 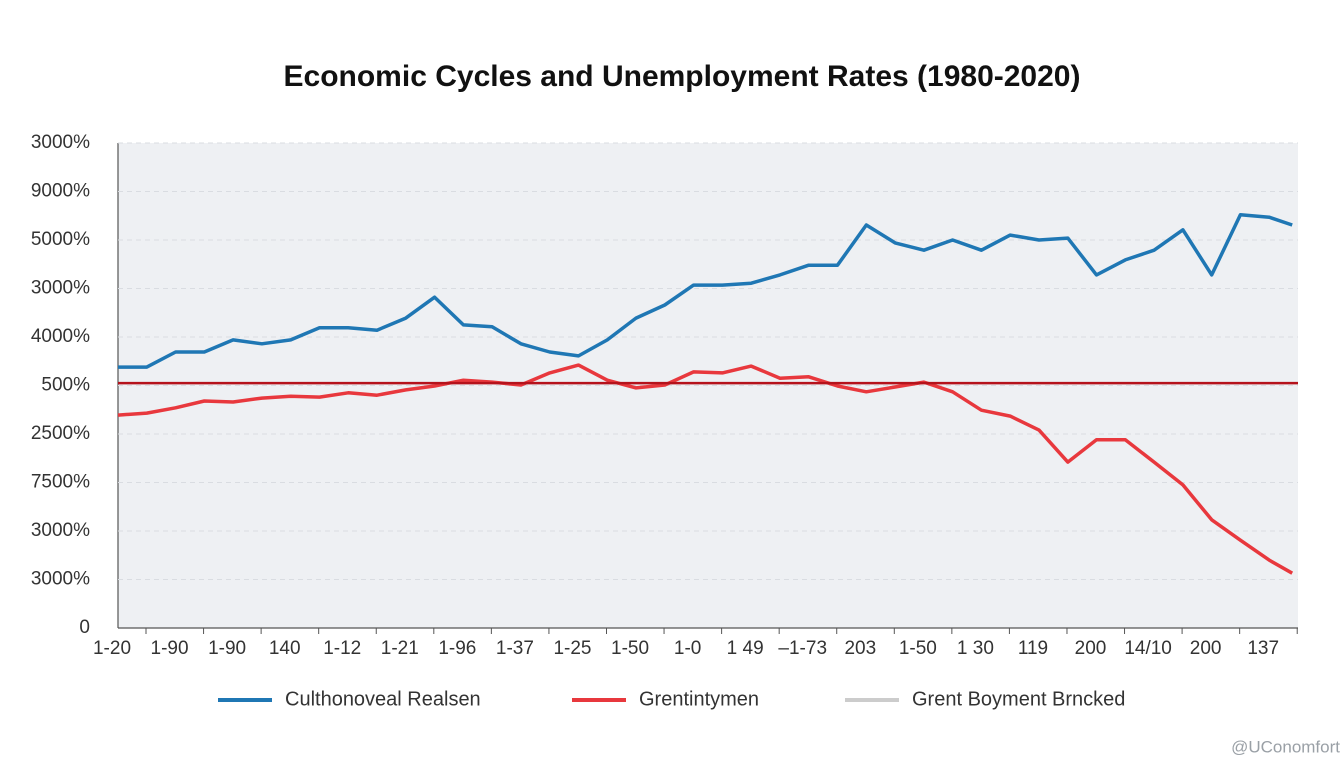 I want to click on x-tick-label: 119, so click(x=1033, y=648).